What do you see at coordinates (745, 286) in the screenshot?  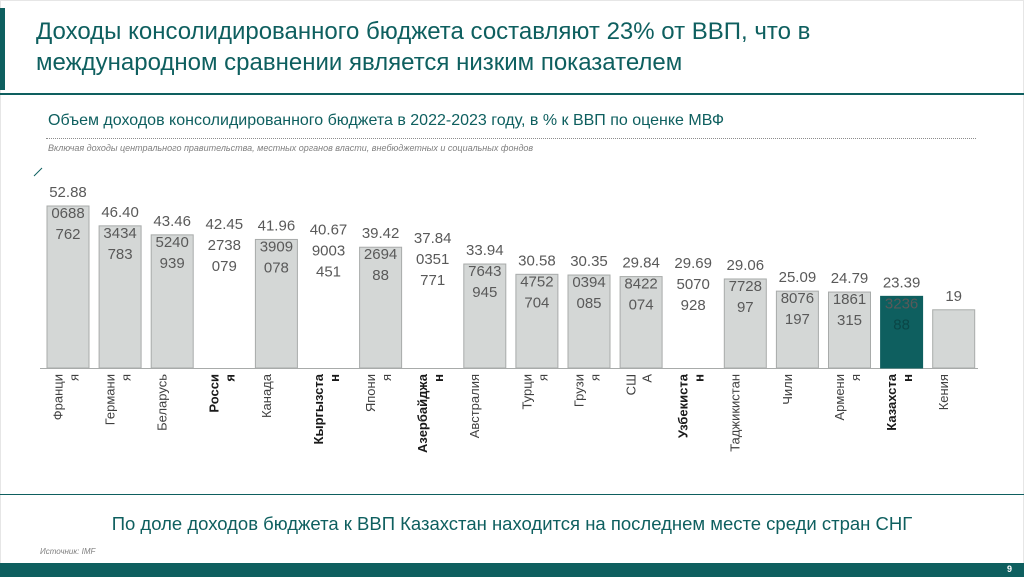 I see `data-label-таджикистан-2: 7728` at bounding box center [745, 286].